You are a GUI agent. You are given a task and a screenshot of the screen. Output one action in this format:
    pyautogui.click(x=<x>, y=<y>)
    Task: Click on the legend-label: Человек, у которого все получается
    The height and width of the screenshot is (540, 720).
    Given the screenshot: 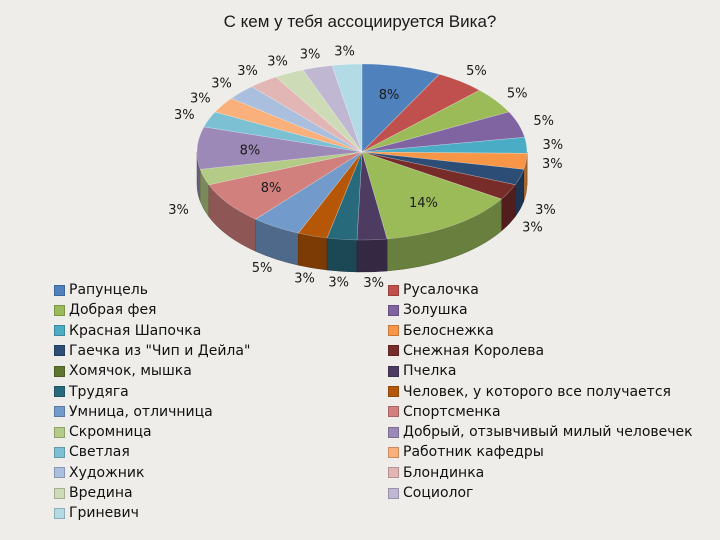 What is the action you would take?
    pyautogui.click(x=537, y=391)
    